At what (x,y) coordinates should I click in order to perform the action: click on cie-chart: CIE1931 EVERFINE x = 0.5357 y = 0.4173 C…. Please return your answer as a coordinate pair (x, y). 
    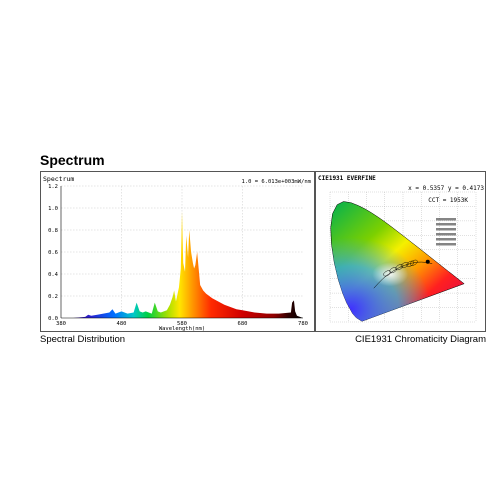
    Looking at the image, I should click on (401, 249).